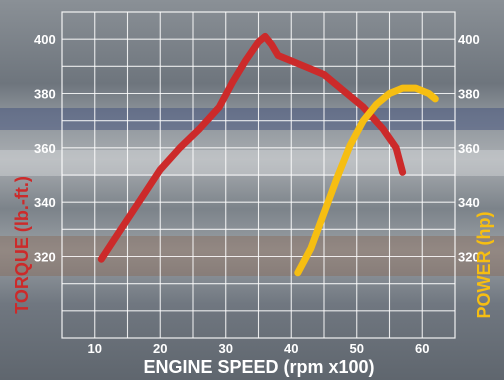 This screenshot has height=380, width=504. I want to click on y-tick-label-right: 380, so click(469, 94).